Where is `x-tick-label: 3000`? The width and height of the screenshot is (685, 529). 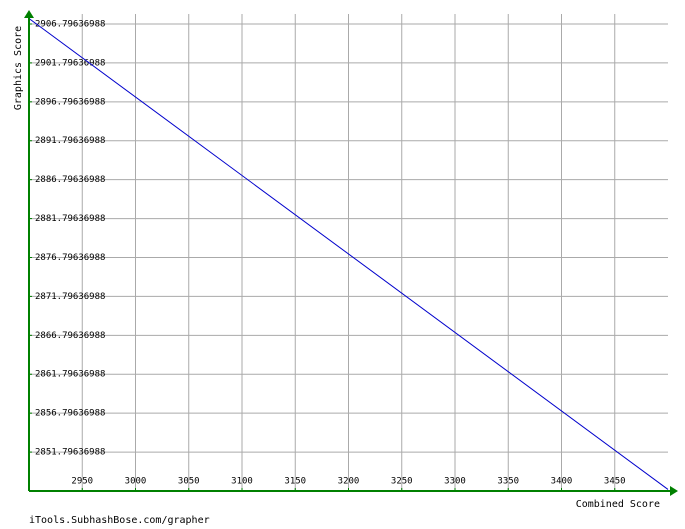
x-tick-label: 3000 is located at coordinates (136, 482).